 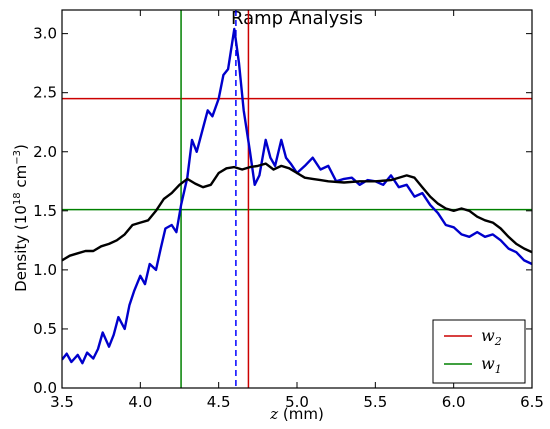 What do you see at coordinates (45, 34) in the screenshot?
I see `y-tick-label: 3.0` at bounding box center [45, 34].